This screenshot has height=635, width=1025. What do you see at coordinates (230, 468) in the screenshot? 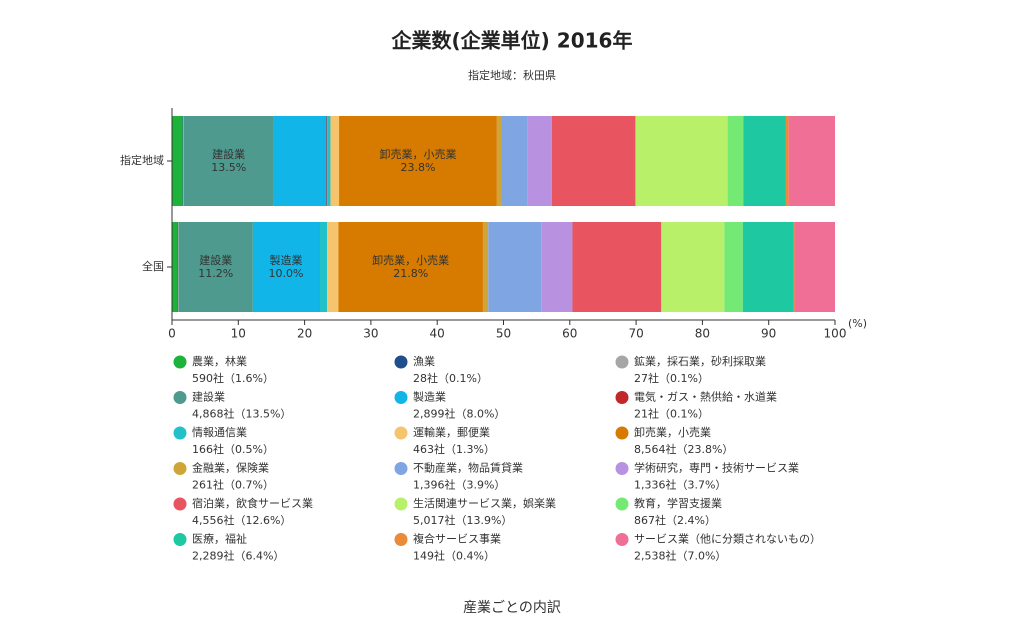
I see `legend-label: 金融業，保険業` at bounding box center [230, 468].